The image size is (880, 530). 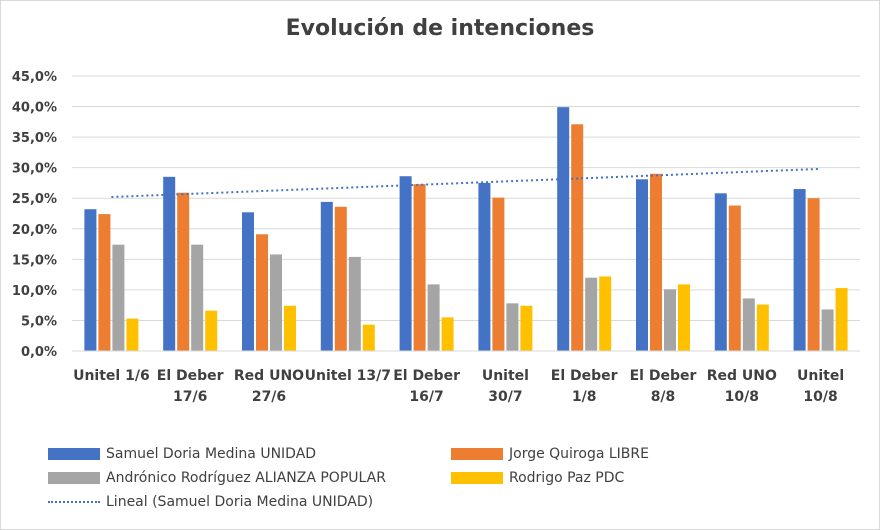 I want to click on x-tick-label: El Deber 8/8, so click(x=663, y=386).